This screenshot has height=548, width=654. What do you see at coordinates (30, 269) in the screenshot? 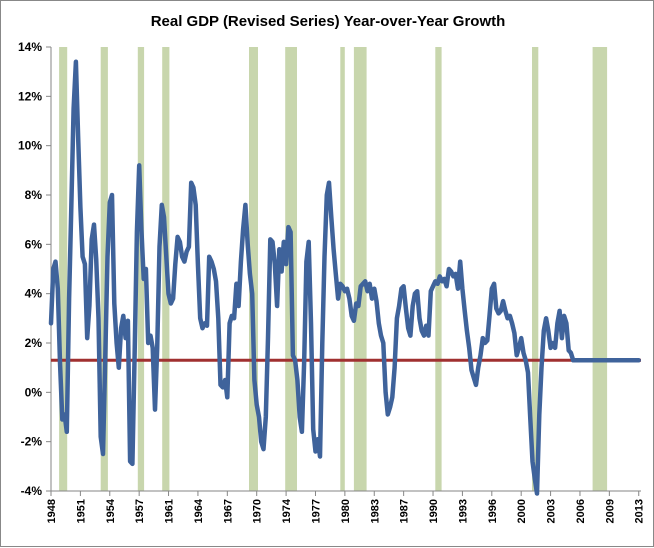
I see `y-tick-labels: -4% -2% 0% 2% 4% 6% 8% 10% 12% 14%` at bounding box center [30, 269].